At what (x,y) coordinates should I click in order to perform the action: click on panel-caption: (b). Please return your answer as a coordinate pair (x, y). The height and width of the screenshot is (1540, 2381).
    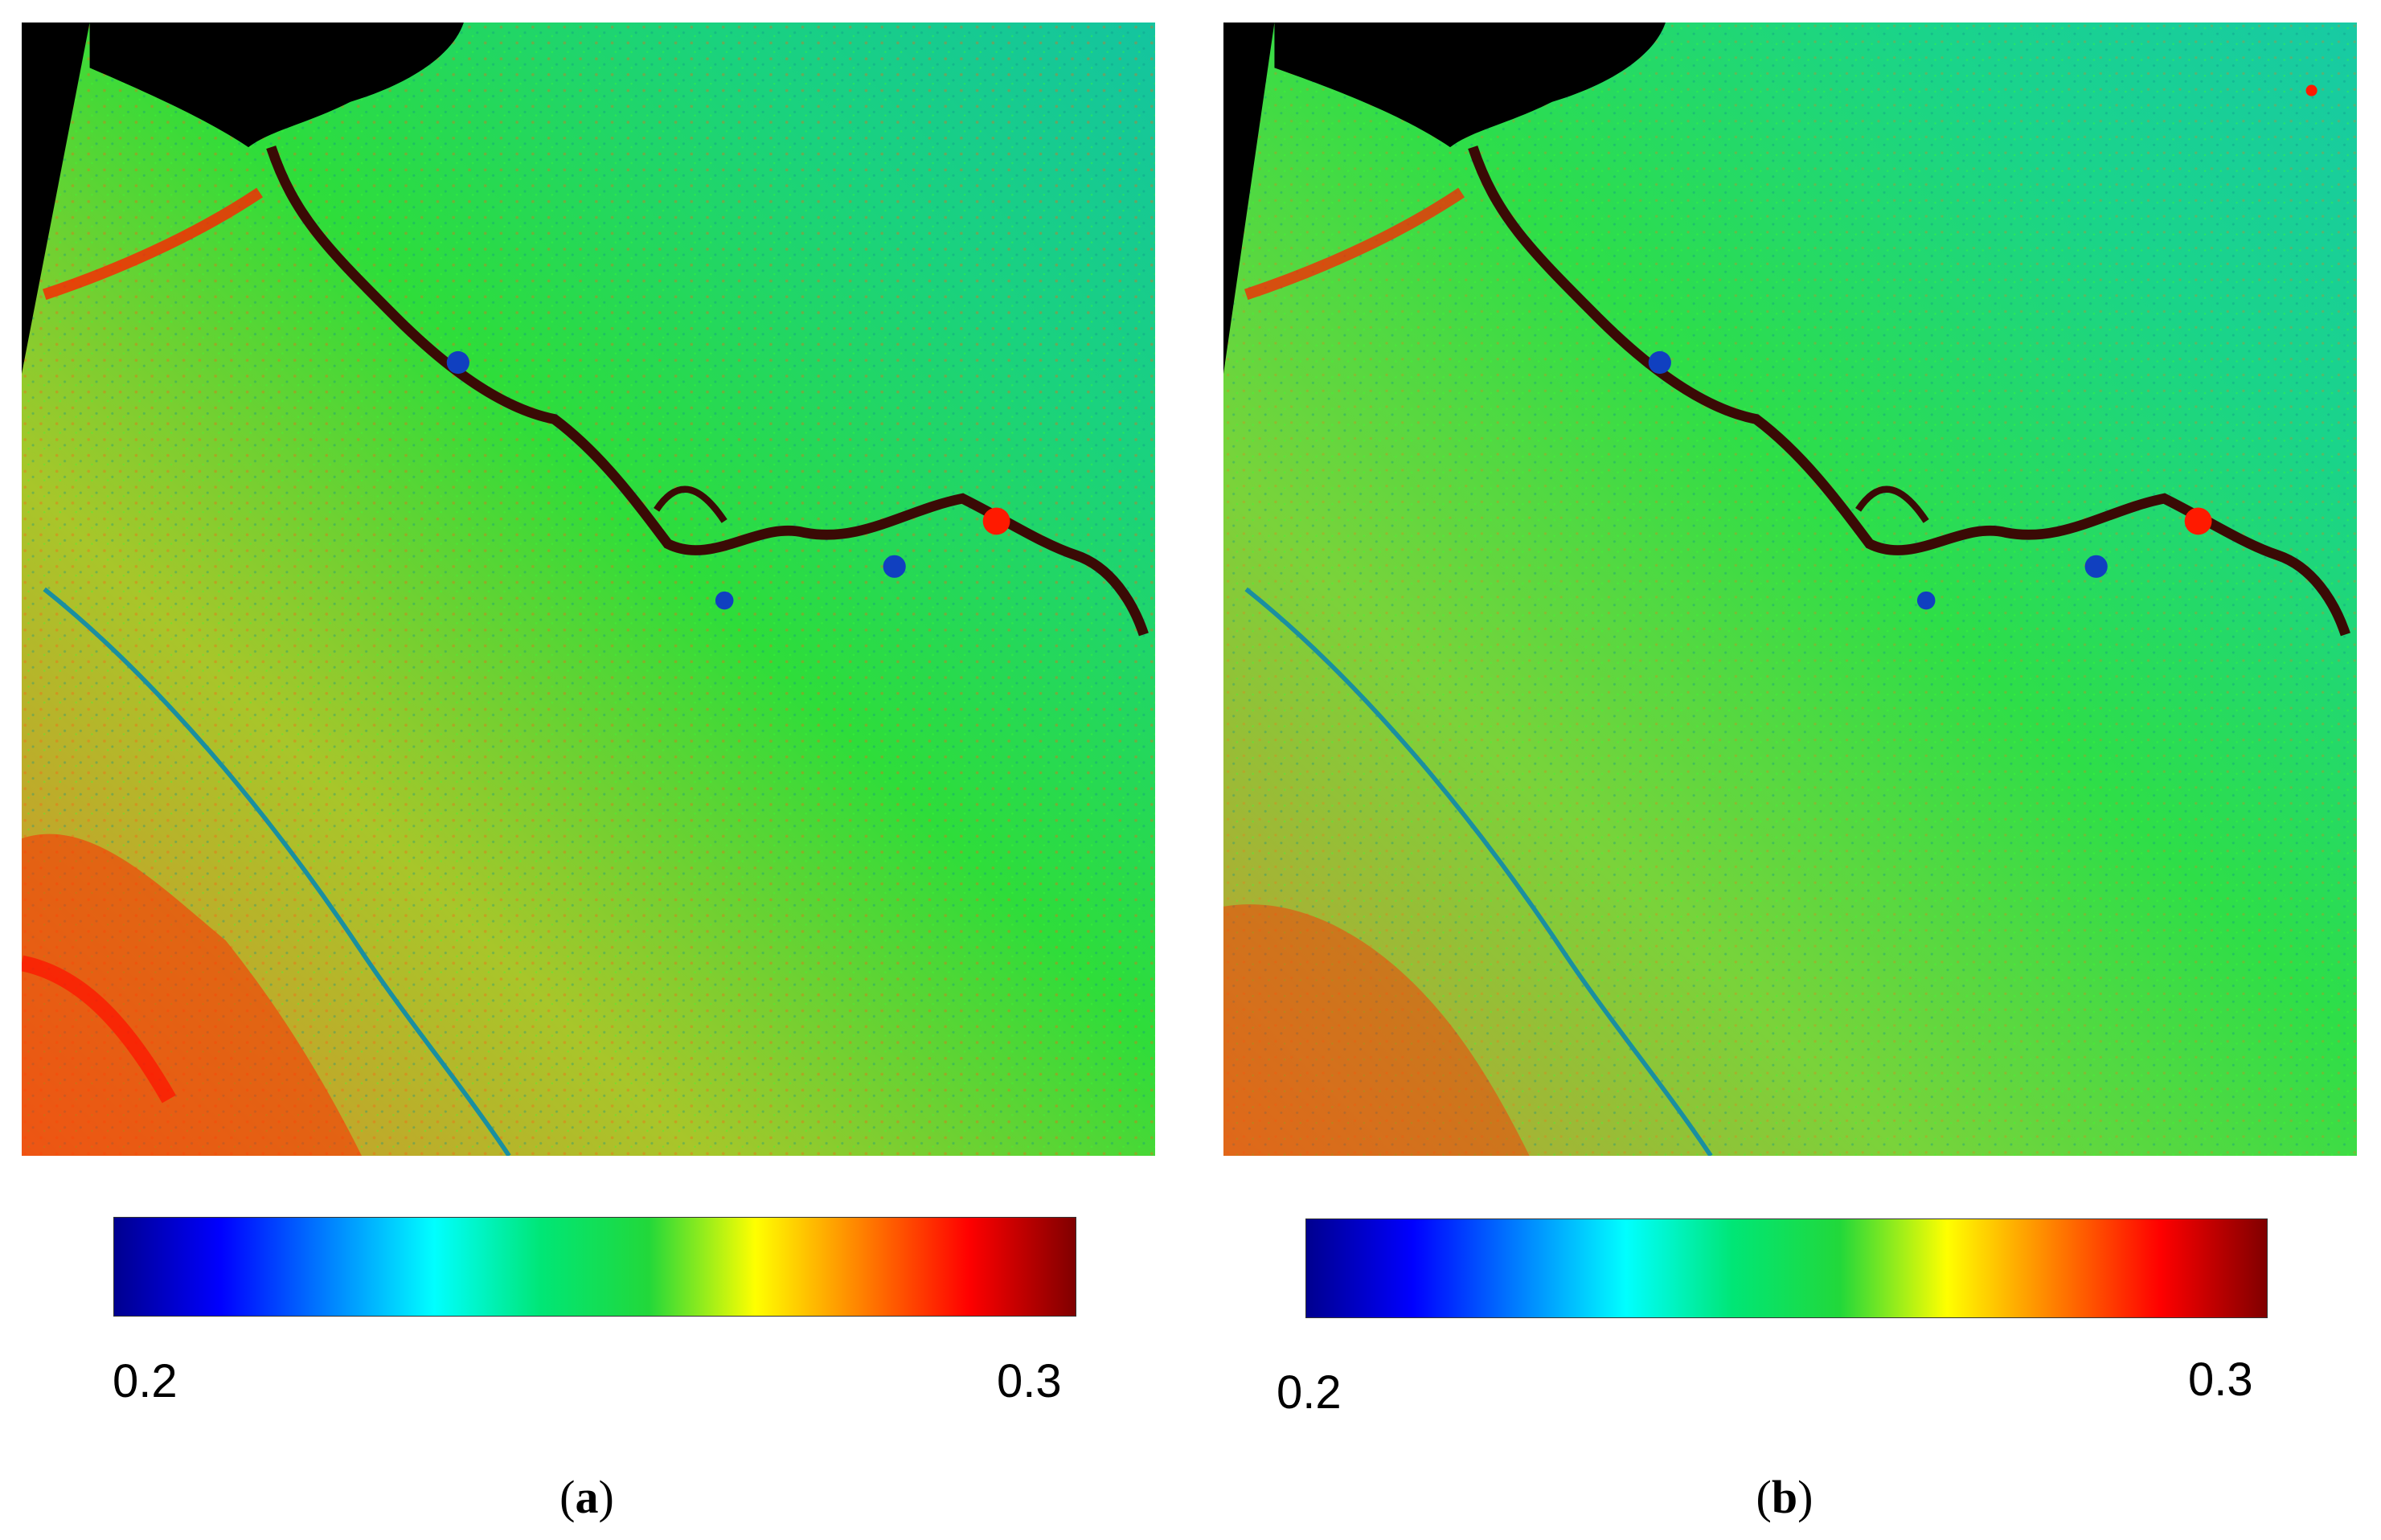
    Looking at the image, I should click on (1785, 1498).